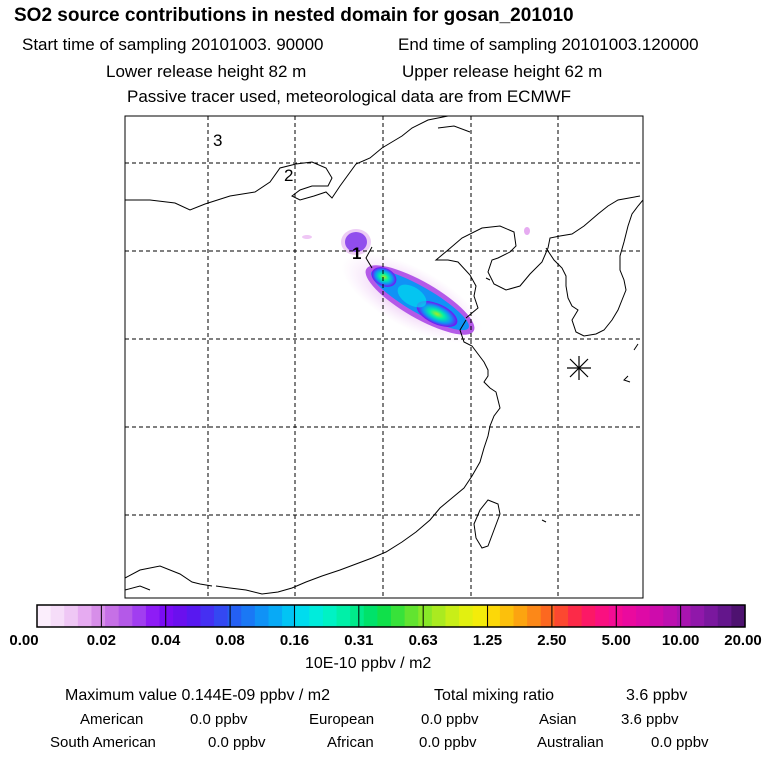 The width and height of the screenshot is (768, 768). Describe the element at coordinates (356, 253) in the screenshot. I see `domain-label-1: 1` at that location.